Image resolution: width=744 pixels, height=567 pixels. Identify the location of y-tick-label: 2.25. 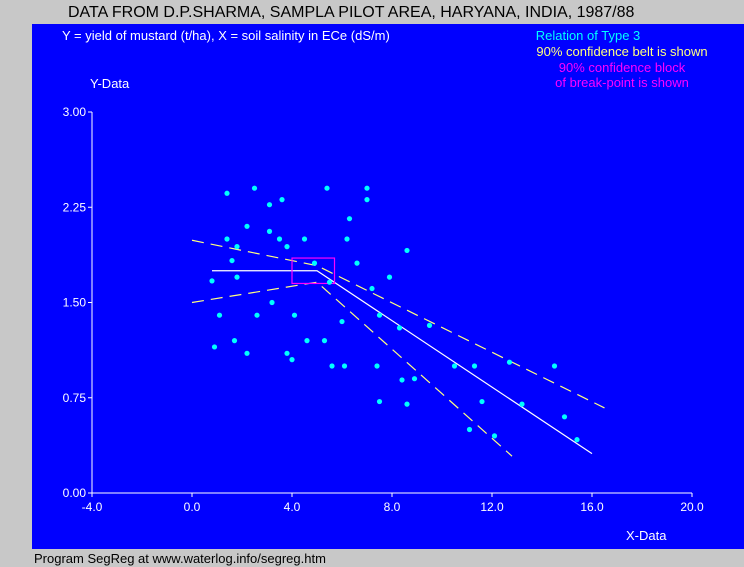
(75, 207).